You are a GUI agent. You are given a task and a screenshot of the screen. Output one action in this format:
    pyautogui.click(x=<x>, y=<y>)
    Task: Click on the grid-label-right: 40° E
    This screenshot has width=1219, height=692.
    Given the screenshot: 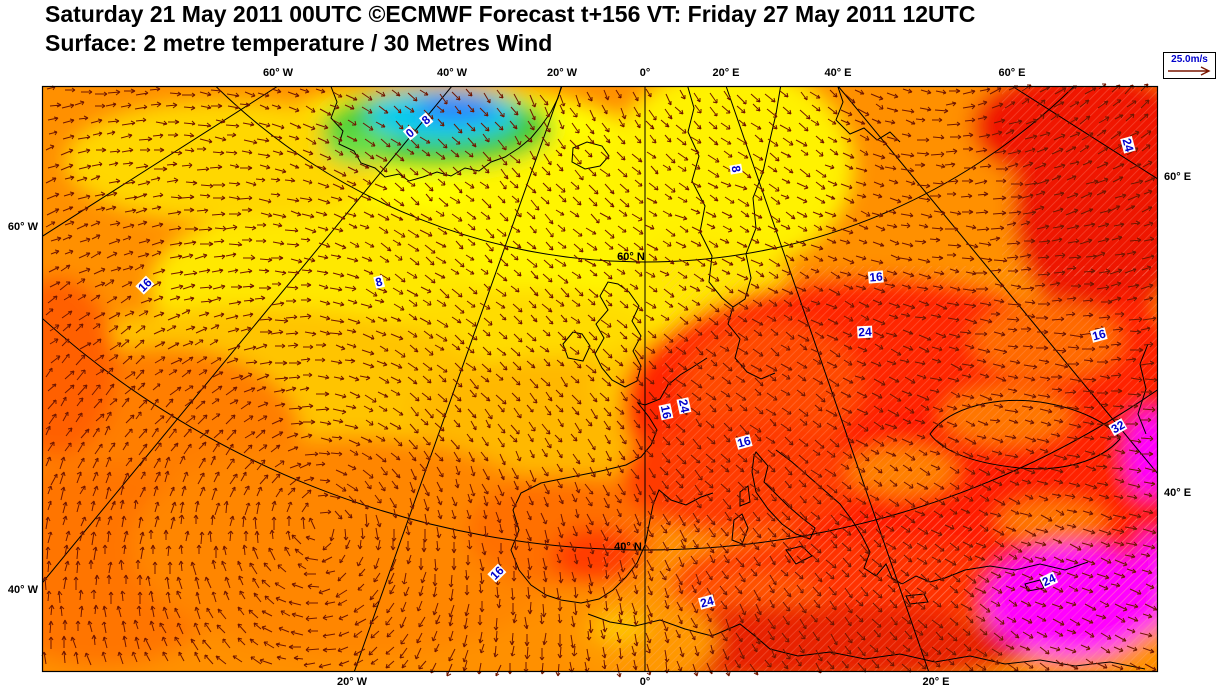 What is the action you would take?
    pyautogui.click(x=1178, y=493)
    